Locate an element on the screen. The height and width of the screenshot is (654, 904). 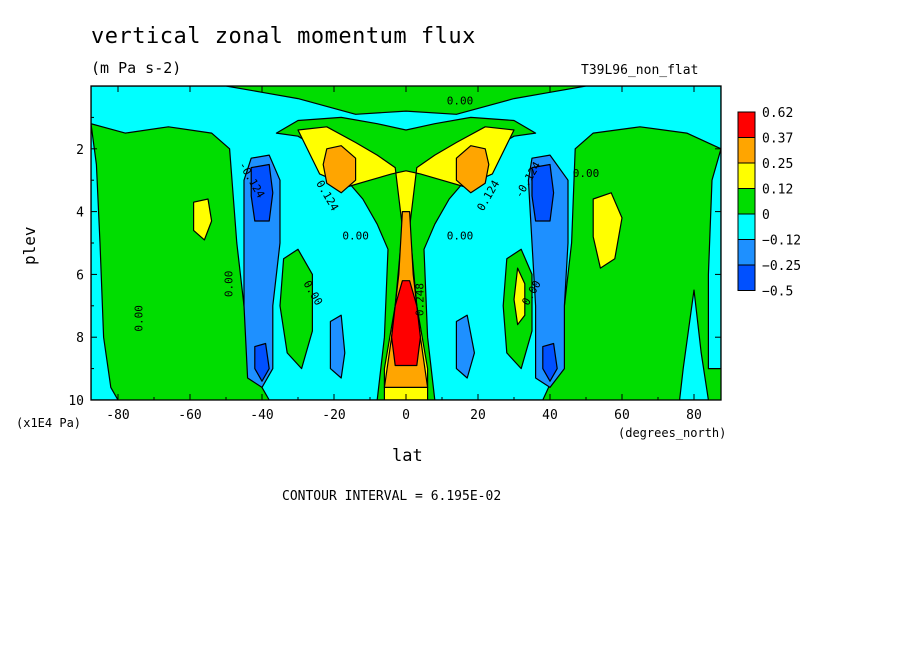
x-tick-label: 0 is located at coordinates (406, 415).